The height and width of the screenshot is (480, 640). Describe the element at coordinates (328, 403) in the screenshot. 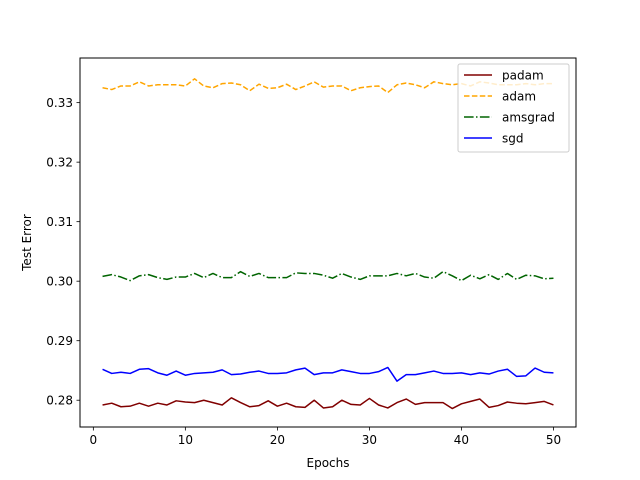

I see `series-line-padam` at that location.